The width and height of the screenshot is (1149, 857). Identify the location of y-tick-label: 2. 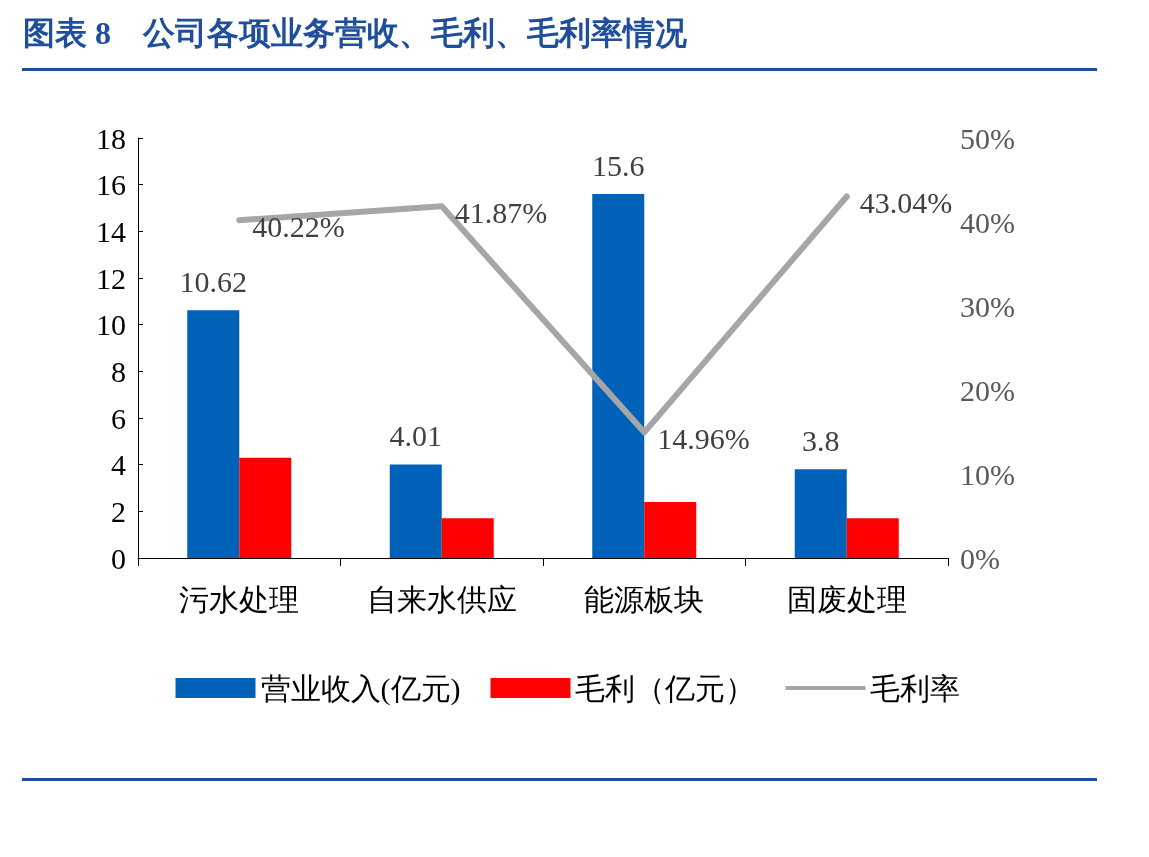
(118, 511).